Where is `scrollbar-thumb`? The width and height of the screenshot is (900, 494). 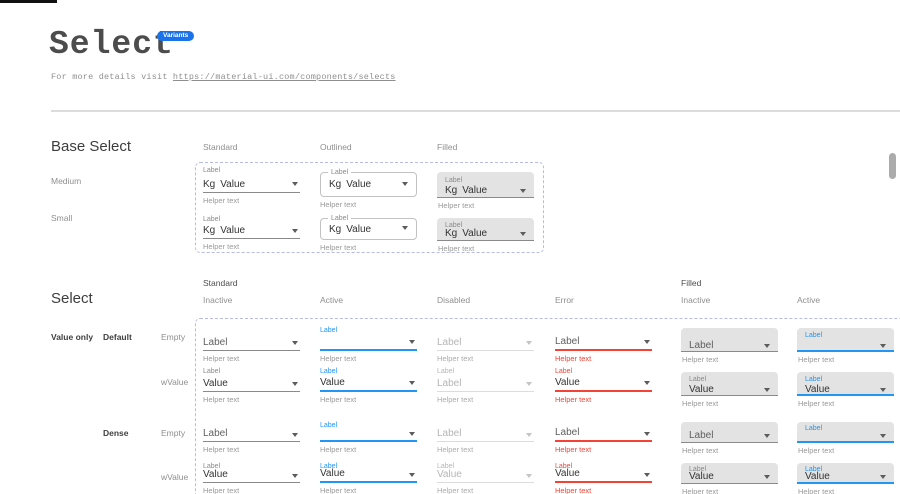 scrollbar-thumb is located at coordinates (892, 166).